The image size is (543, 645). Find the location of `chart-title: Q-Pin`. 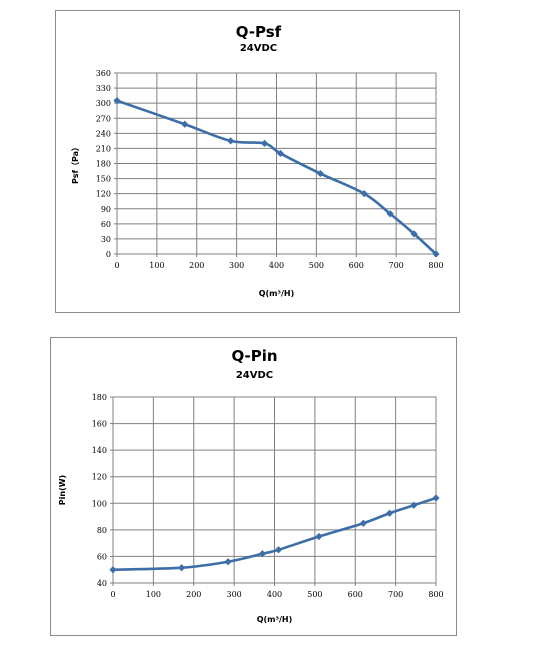

chart-title: Q-Pin is located at coordinates (254, 356).